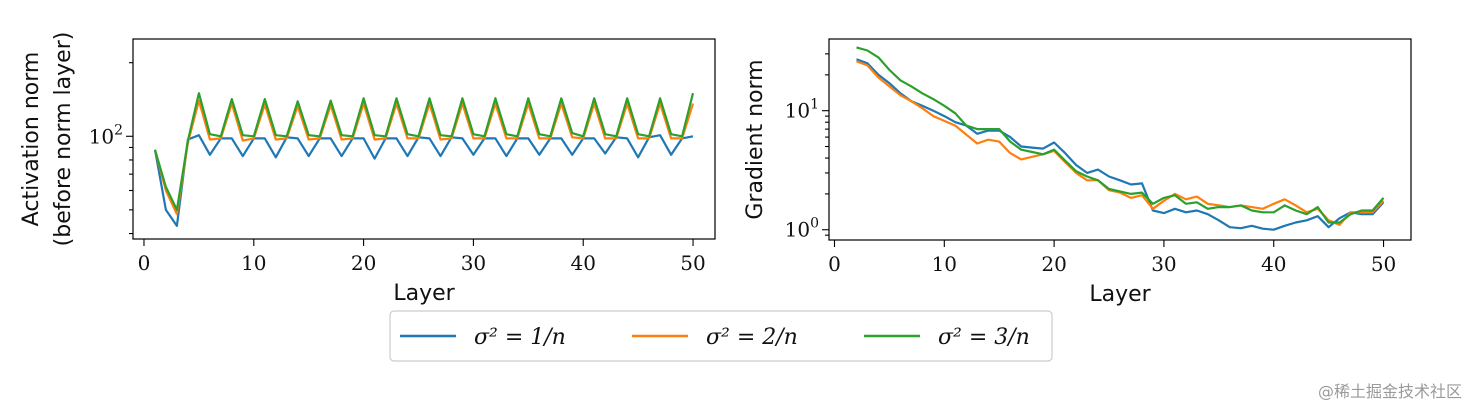 The image size is (1468, 409). What do you see at coordinates (984, 337) in the screenshot?
I see `legend-label-3: σ² = 3/n` at bounding box center [984, 337].